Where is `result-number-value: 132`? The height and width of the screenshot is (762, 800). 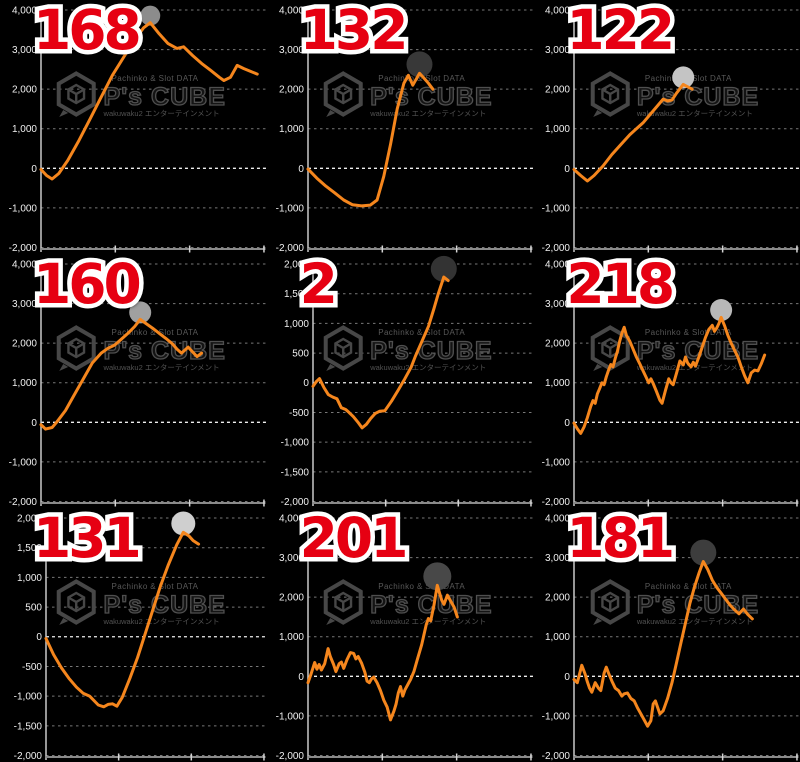
result-number-value: 132 is located at coordinates (354, 31).